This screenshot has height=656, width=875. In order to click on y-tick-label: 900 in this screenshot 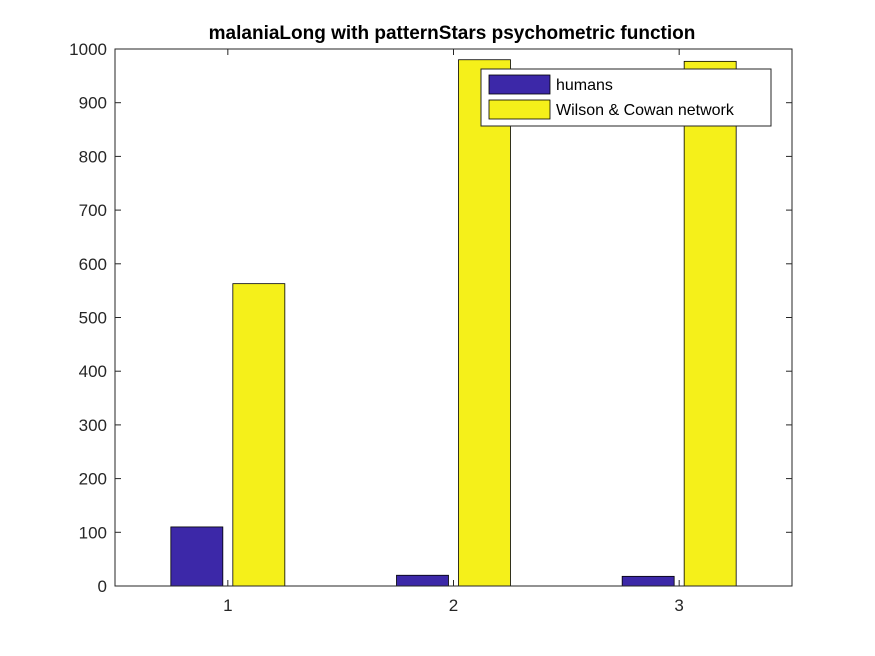, I will do `click(93, 103)`.